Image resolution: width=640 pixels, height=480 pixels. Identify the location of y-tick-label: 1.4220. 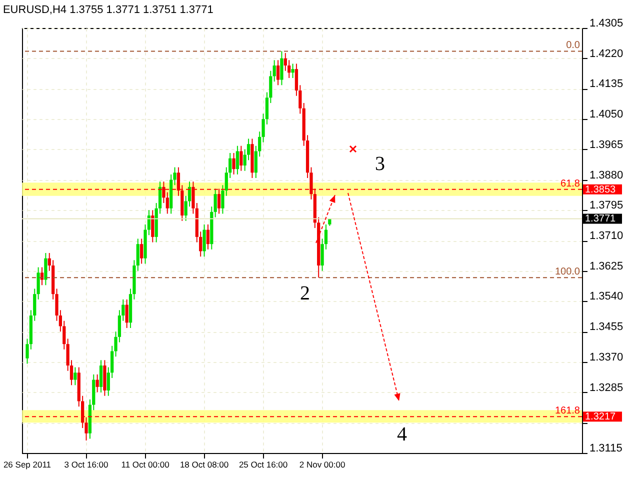
(607, 54).